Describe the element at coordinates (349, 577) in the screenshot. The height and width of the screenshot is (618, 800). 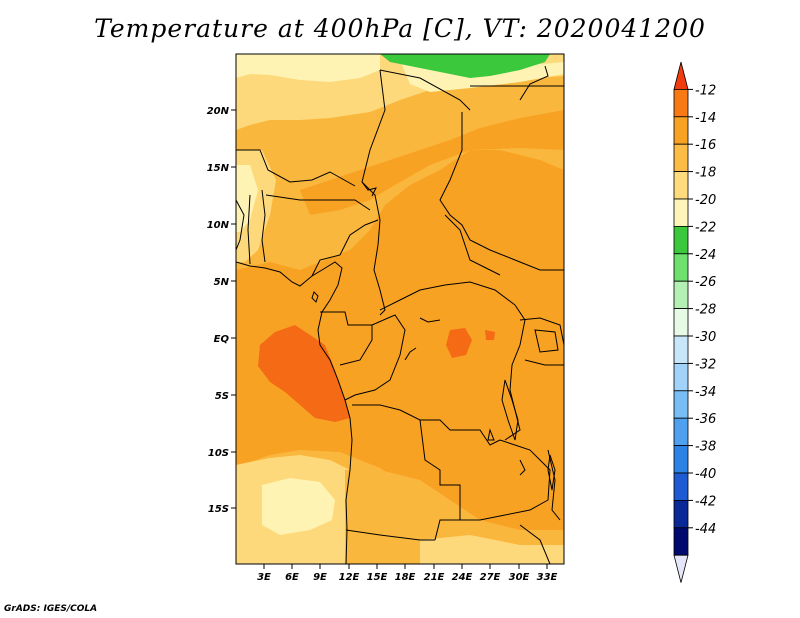
I see `lon-label-12e: 12E` at that location.